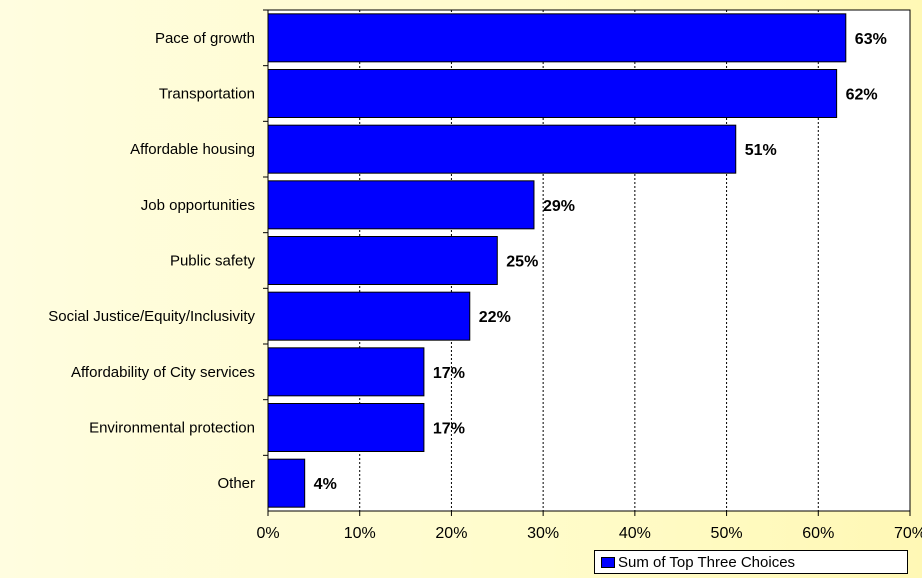  What do you see at coordinates (543, 533) in the screenshot?
I see `x-tick-label: 30%` at bounding box center [543, 533].